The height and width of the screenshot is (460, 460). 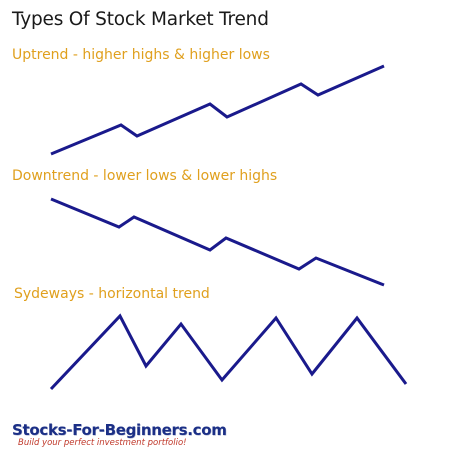 What do you see at coordinates (141, 55) in the screenshot?
I see `uptrend-caption: Uptrend - higher highs & higher lows` at bounding box center [141, 55].